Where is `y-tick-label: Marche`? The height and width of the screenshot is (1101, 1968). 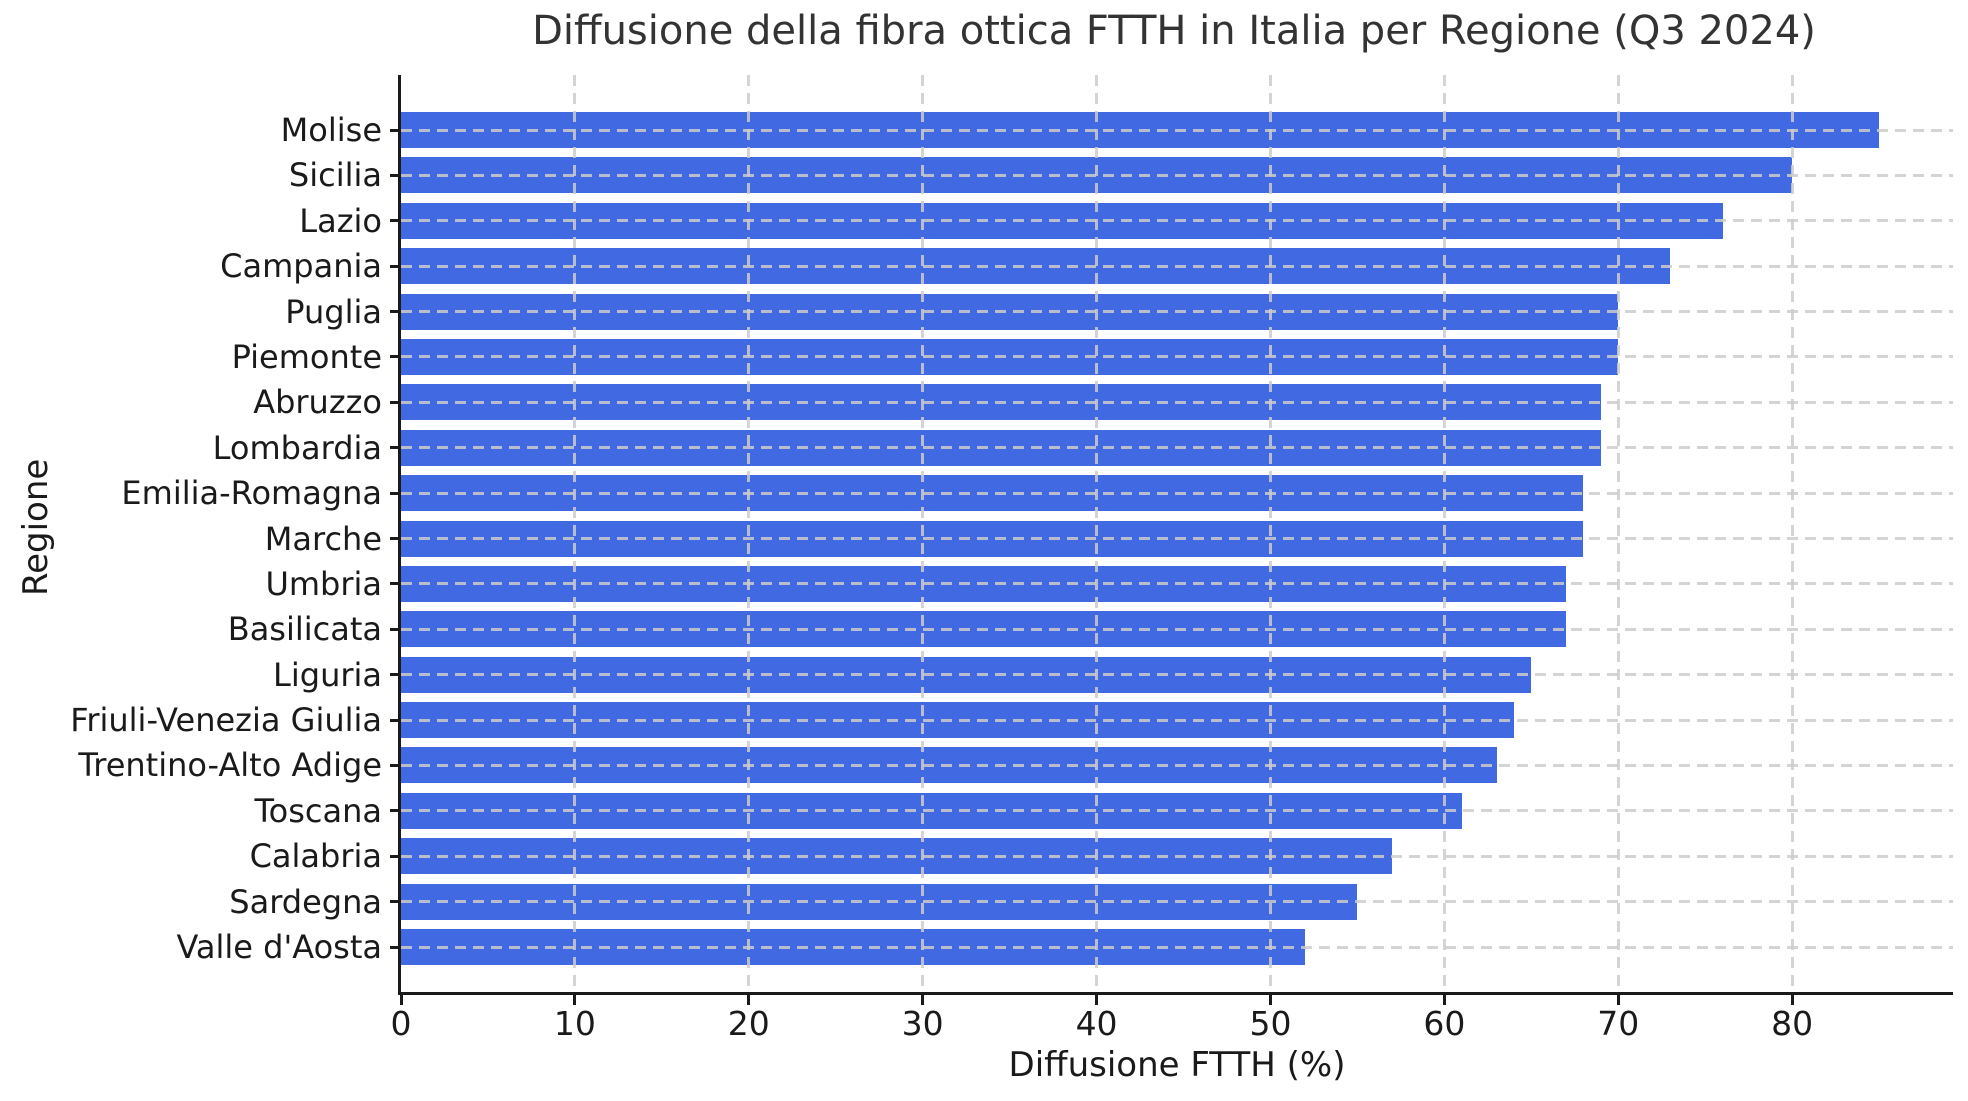 y-tick-label: Marche is located at coordinates (323, 538).